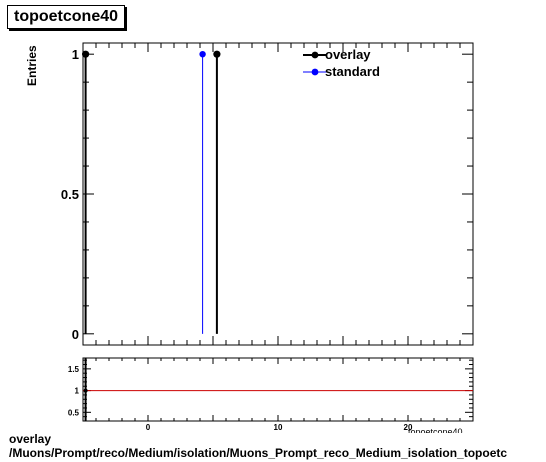 The image size is (546, 462). What do you see at coordinates (70, 194) in the screenshot?
I see `y-tick-label: 0.5` at bounding box center [70, 194].